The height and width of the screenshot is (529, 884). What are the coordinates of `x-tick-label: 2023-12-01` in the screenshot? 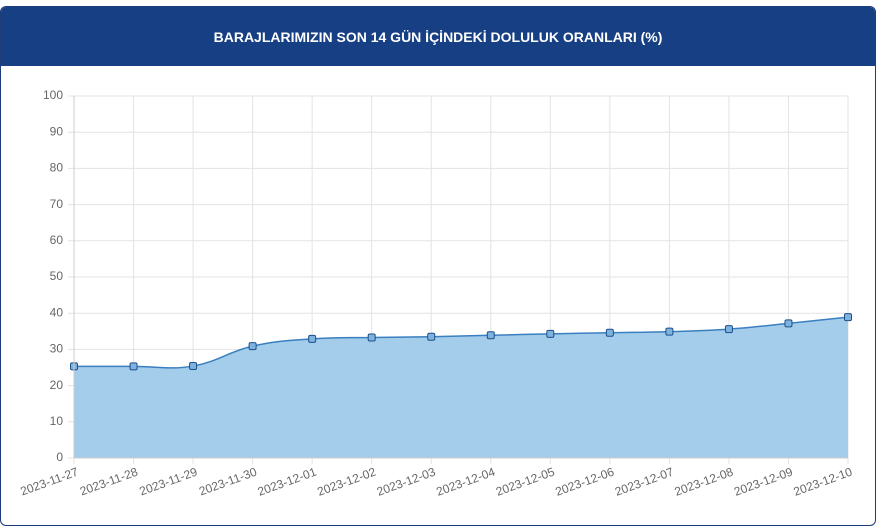 It's located at (287, 482).